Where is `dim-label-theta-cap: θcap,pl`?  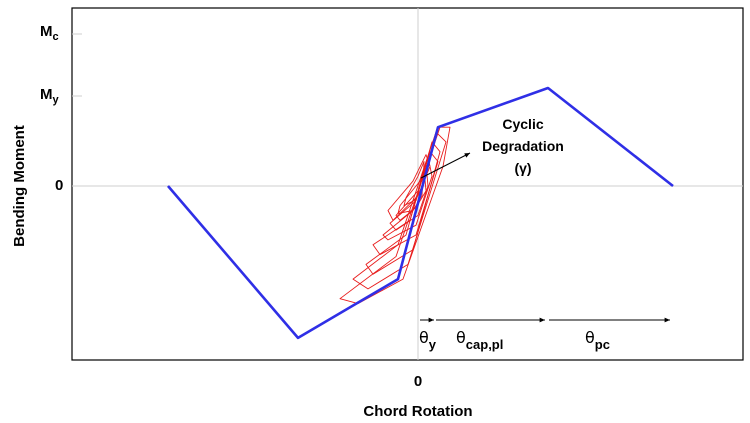
dim-label-theta-cap: θcap,pl is located at coordinates (479, 340).